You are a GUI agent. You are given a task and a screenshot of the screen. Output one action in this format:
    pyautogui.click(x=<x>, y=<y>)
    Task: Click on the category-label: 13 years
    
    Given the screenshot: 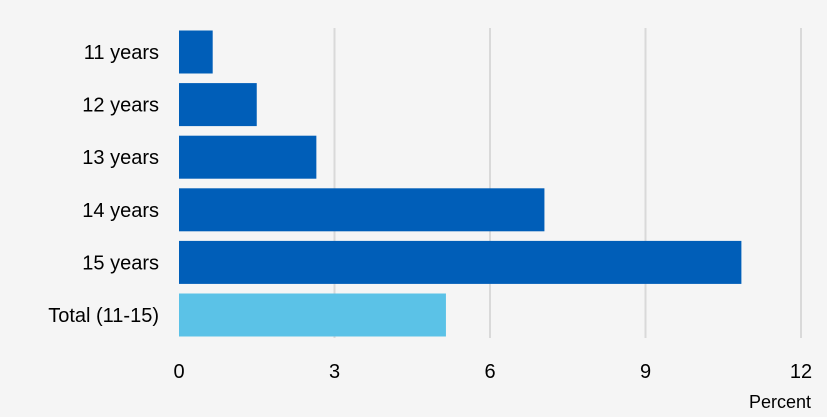 What is the action you would take?
    pyautogui.click(x=120, y=158)
    